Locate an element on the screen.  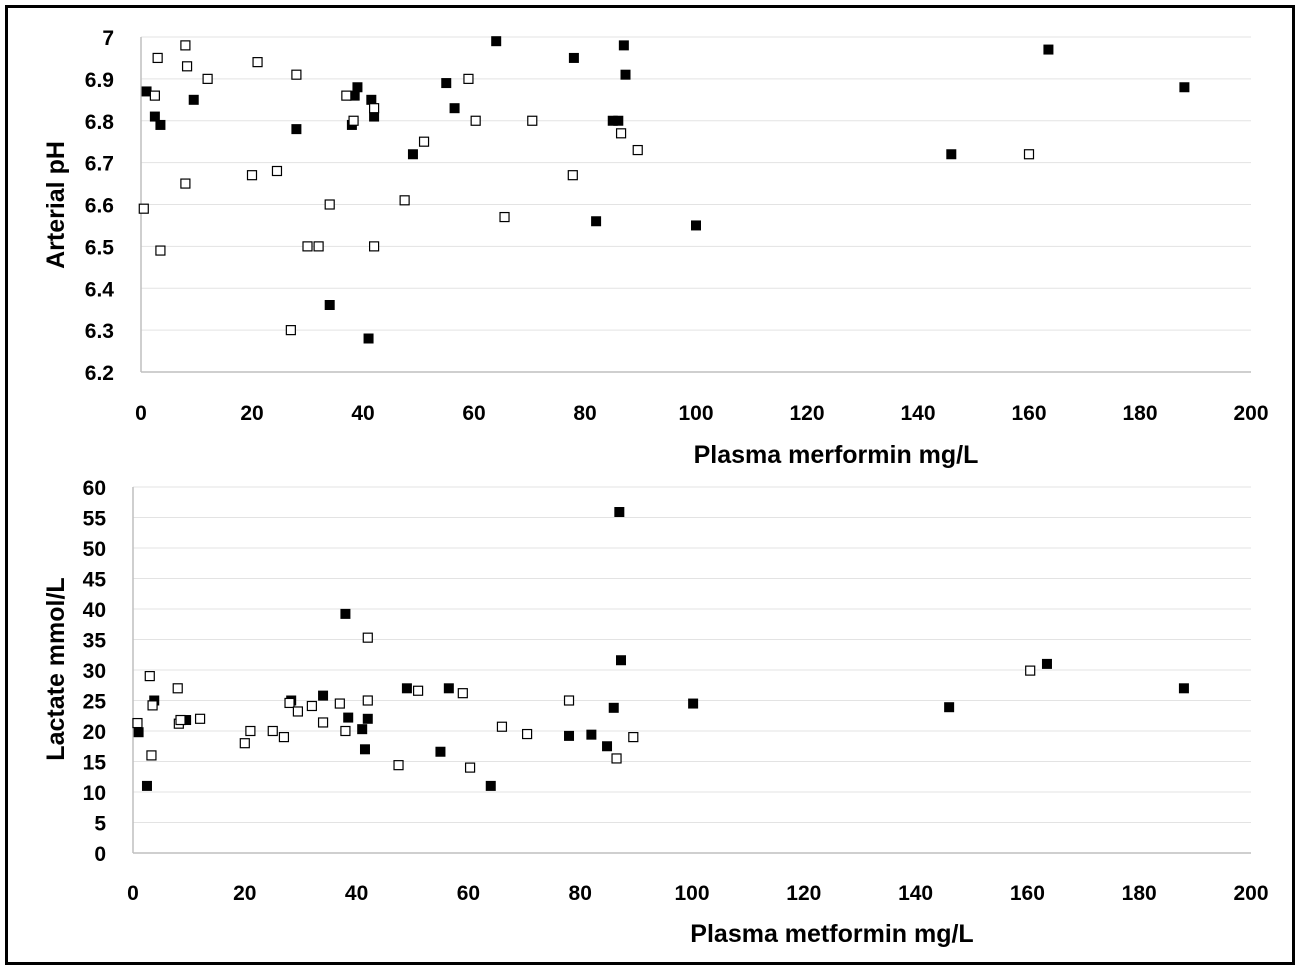
chart-2-x-tick-label: 0 is located at coordinates (133, 893).